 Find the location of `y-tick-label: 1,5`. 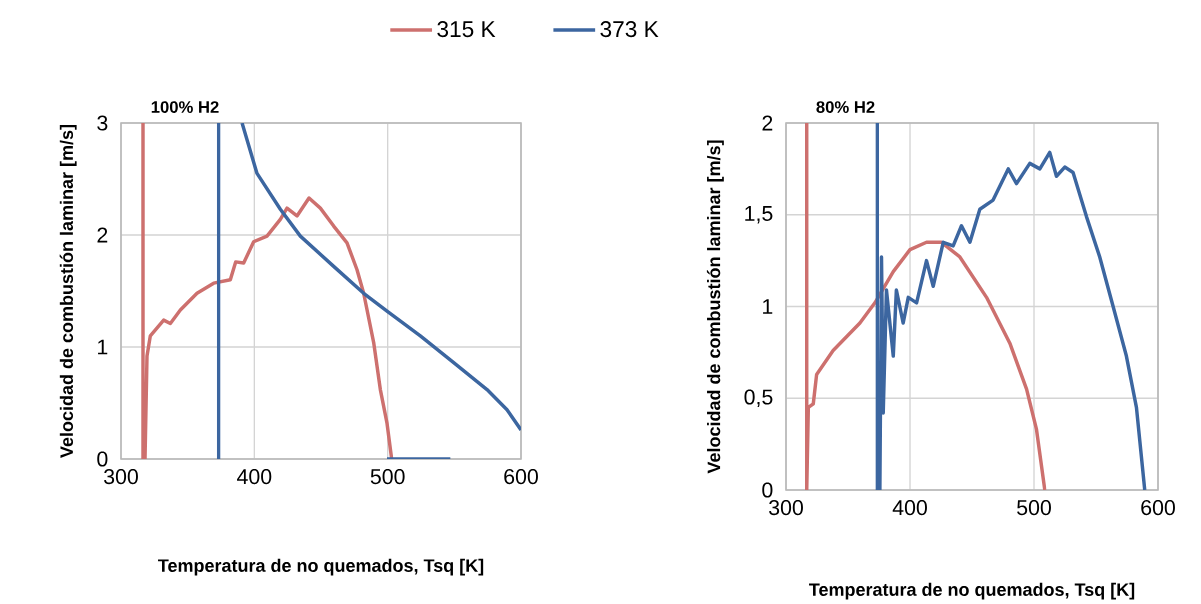

y-tick-label: 1,5 is located at coordinates (759, 215).